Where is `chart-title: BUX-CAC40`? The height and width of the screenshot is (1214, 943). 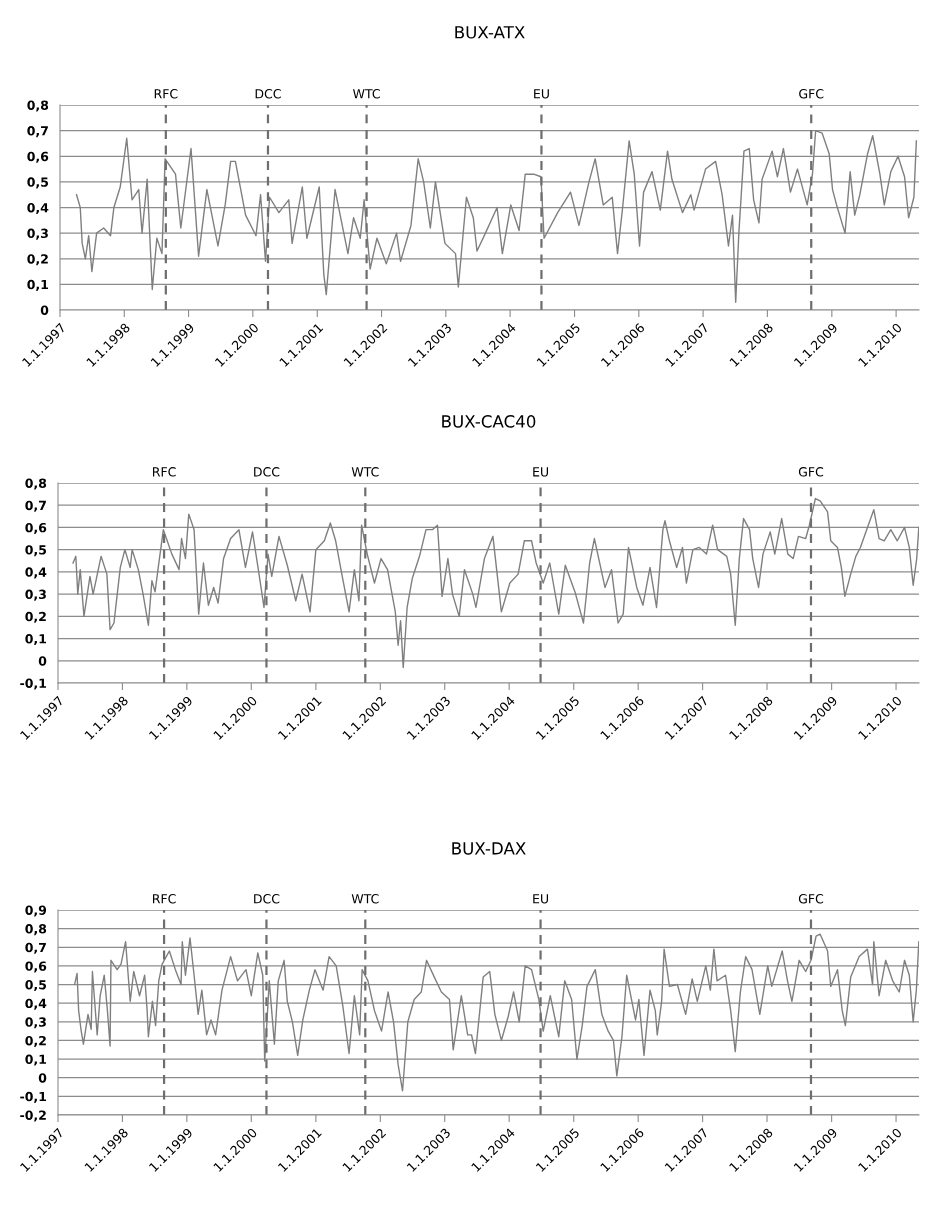
chart-title: BUX-CAC40 is located at coordinates (489, 421).